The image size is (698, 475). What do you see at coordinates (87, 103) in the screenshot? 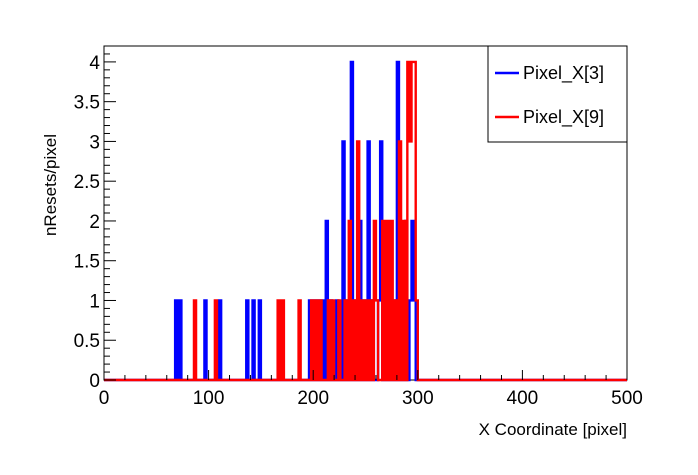
I see `y-tick-label: 3.5` at bounding box center [87, 103].